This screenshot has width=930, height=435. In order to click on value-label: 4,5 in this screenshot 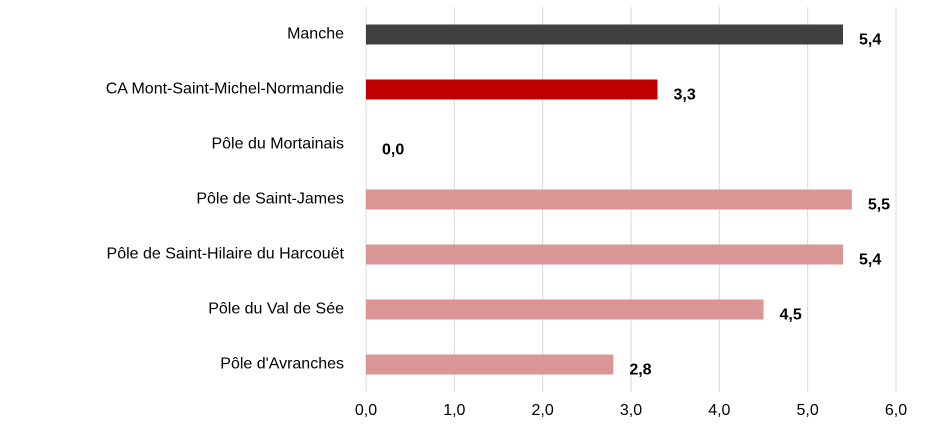, I will do `click(791, 315)`.